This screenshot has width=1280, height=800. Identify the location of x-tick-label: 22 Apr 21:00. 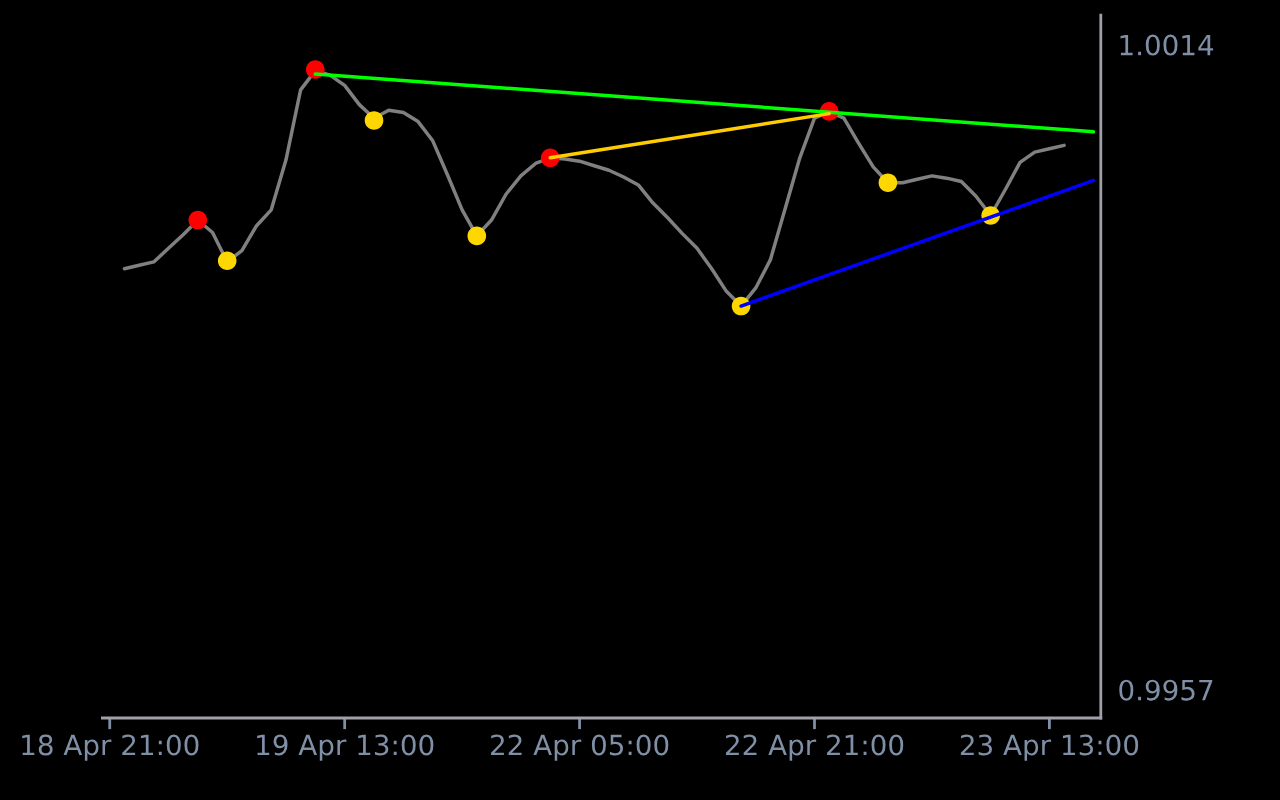
(814, 747).